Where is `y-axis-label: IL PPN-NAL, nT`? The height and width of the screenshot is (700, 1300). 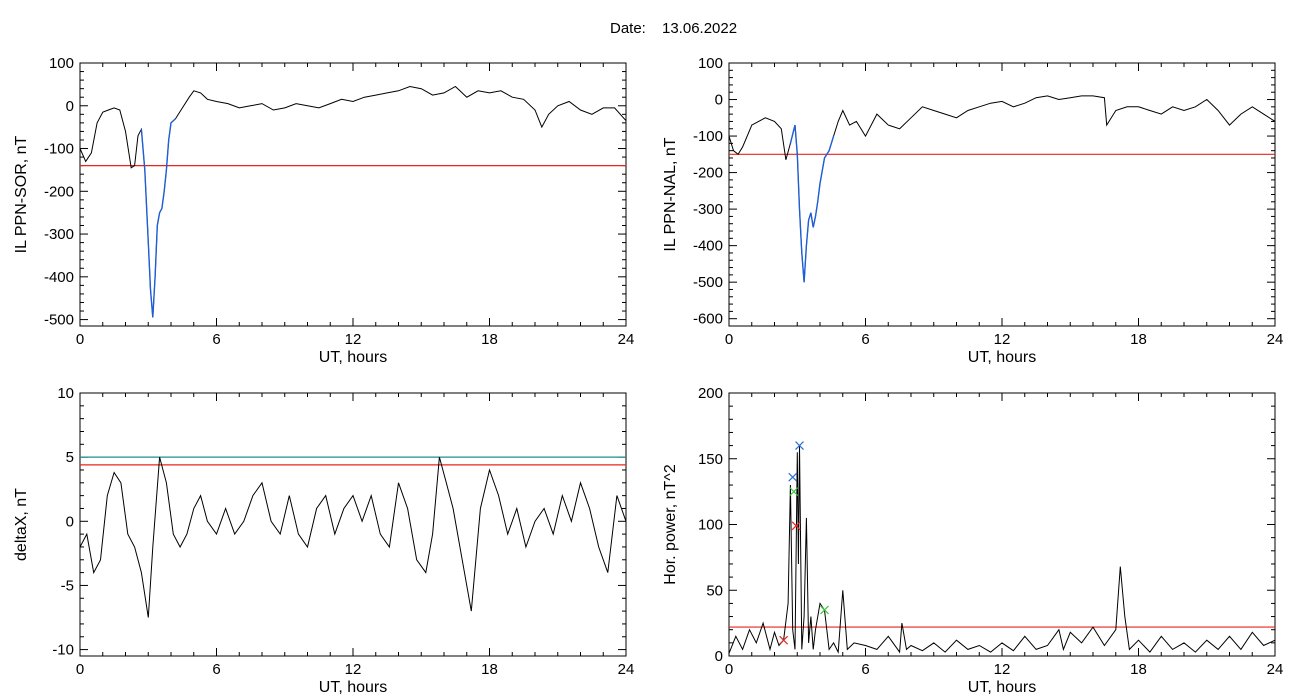 y-axis-label: IL PPN-NAL, nT is located at coordinates (670, 194).